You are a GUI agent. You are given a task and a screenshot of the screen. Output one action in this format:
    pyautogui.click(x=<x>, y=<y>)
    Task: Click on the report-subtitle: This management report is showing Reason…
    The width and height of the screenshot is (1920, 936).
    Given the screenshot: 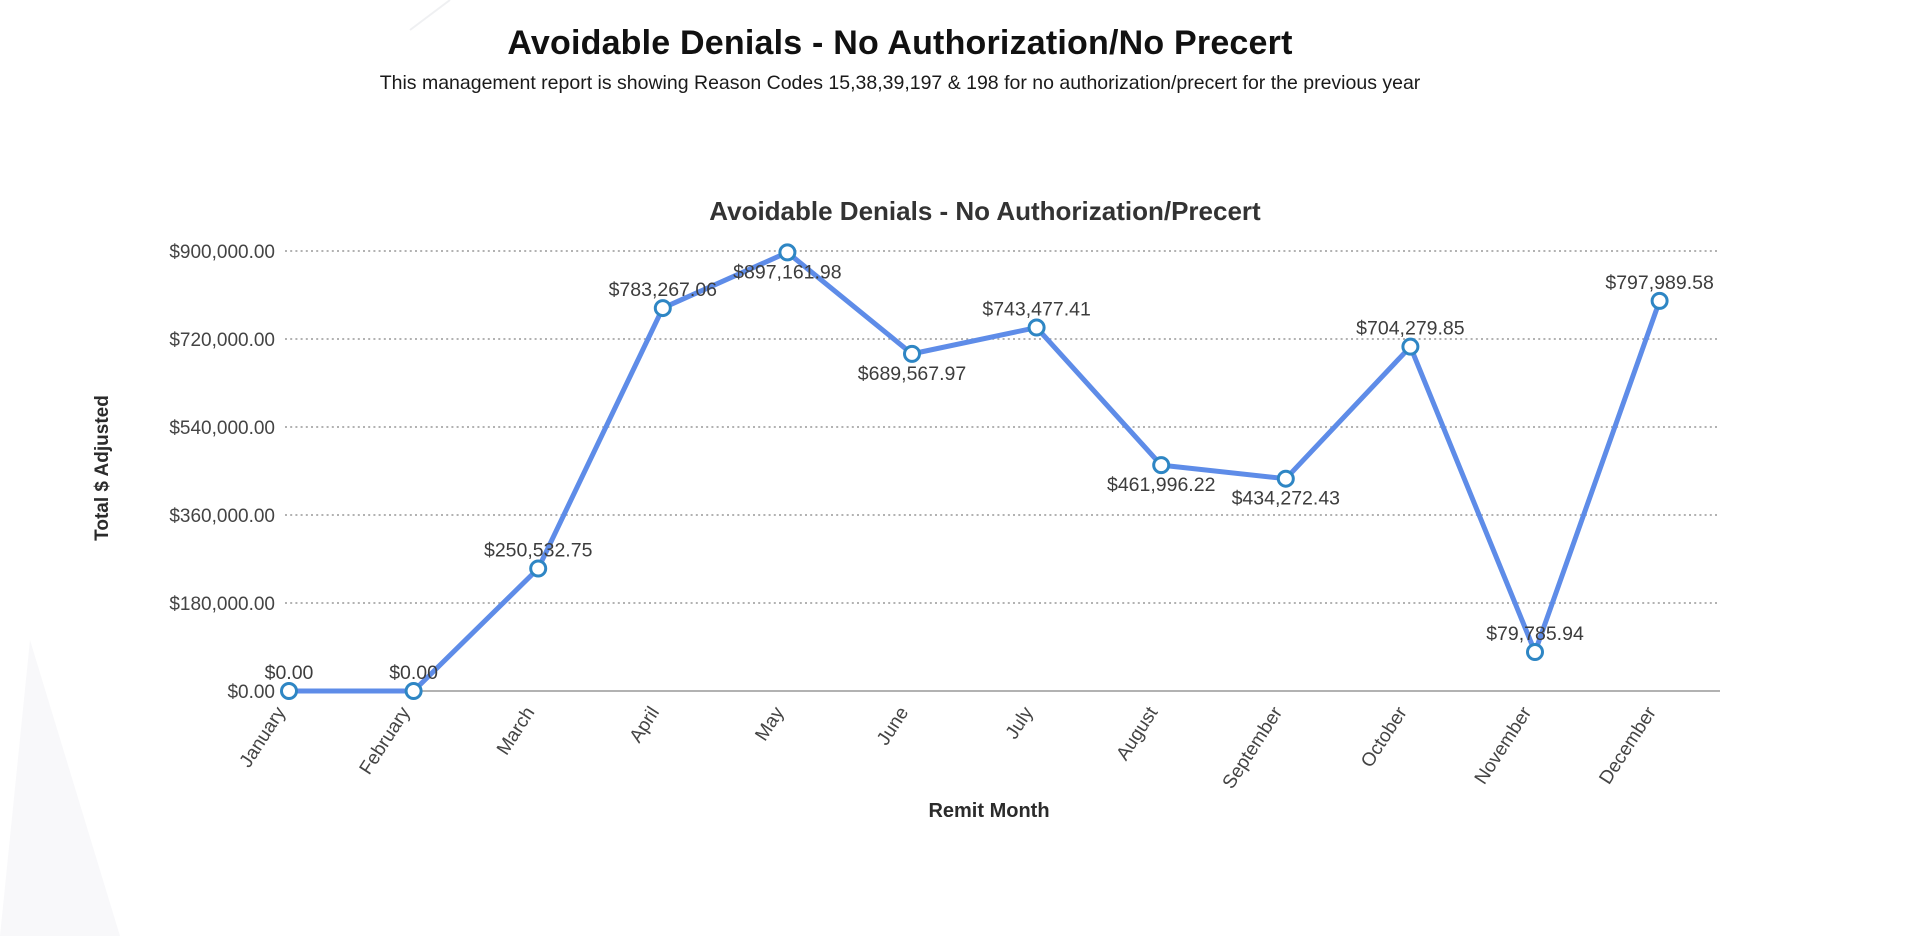 What is the action you would take?
    pyautogui.click(x=900, y=83)
    